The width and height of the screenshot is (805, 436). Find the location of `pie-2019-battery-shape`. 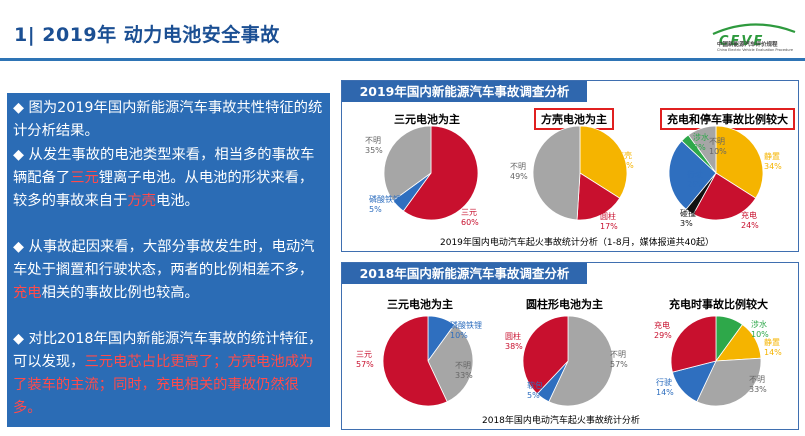

pie-2019-battery-shape is located at coordinates (580, 173).